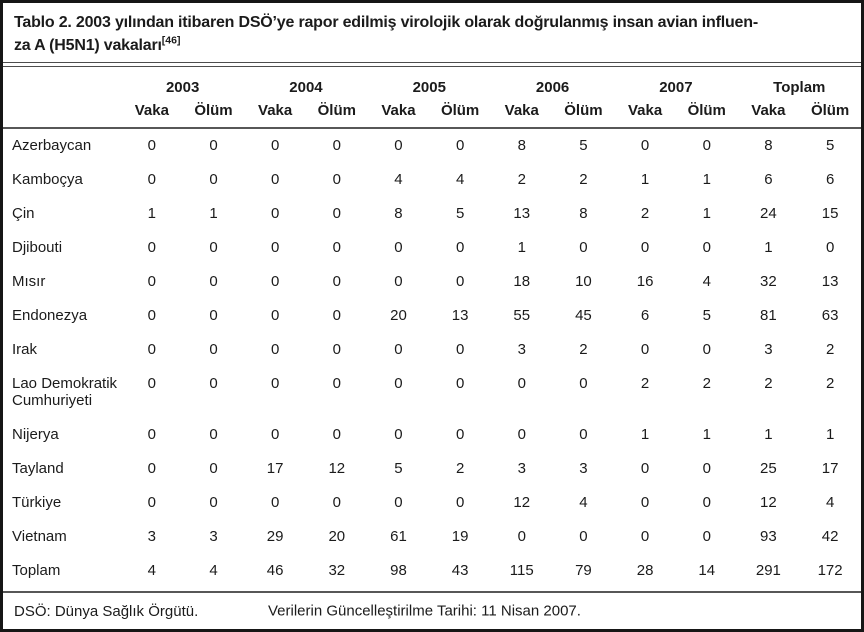 This screenshot has height=632, width=864. What do you see at coordinates (337, 536) in the screenshot?
I see `value-cell: 20` at bounding box center [337, 536].